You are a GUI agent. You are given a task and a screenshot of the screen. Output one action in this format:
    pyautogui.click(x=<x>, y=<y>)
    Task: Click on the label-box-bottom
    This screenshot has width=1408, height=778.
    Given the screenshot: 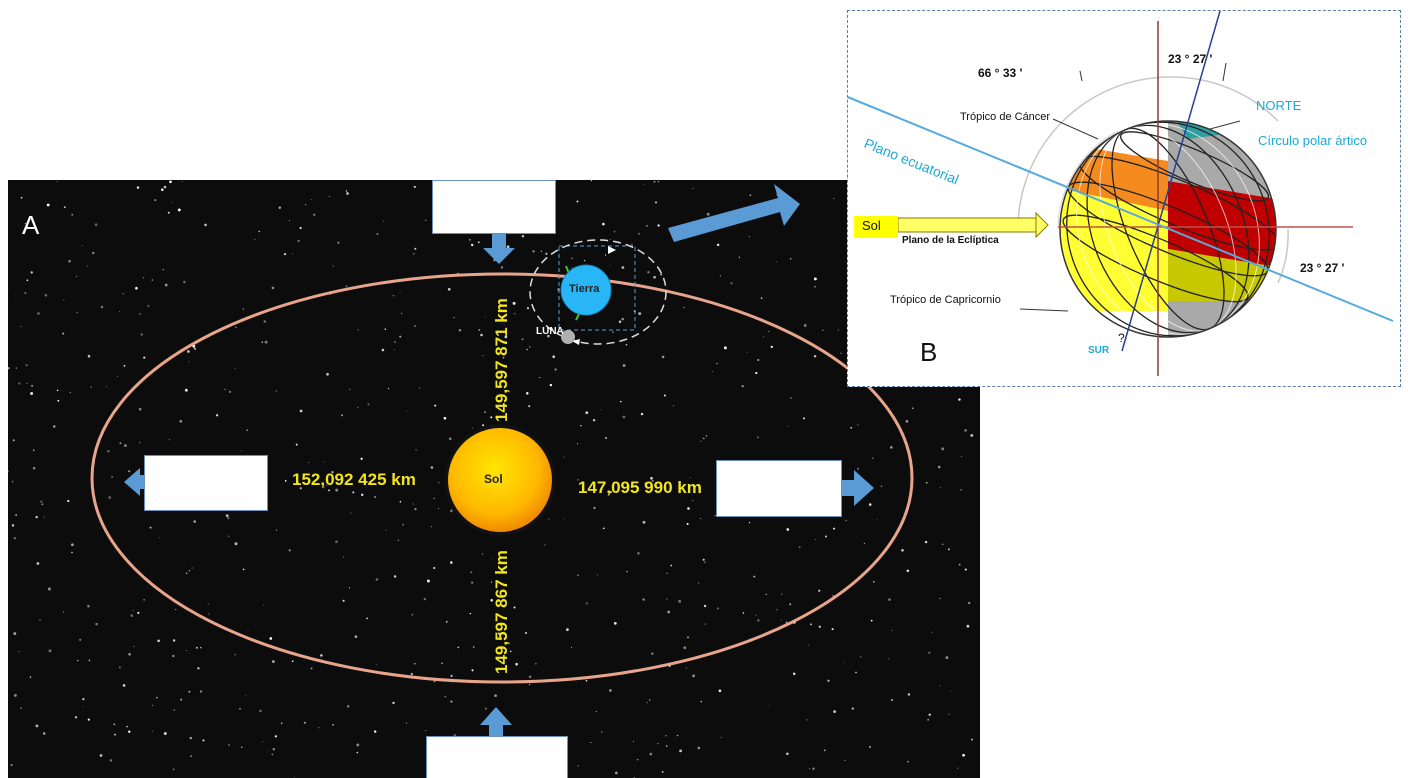 What is the action you would take?
    pyautogui.click(x=497, y=757)
    